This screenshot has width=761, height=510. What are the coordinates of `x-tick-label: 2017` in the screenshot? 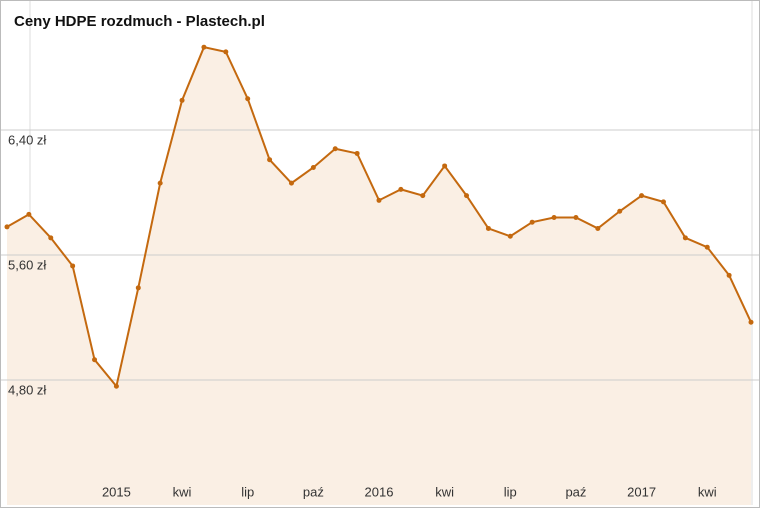 It's located at (641, 491).